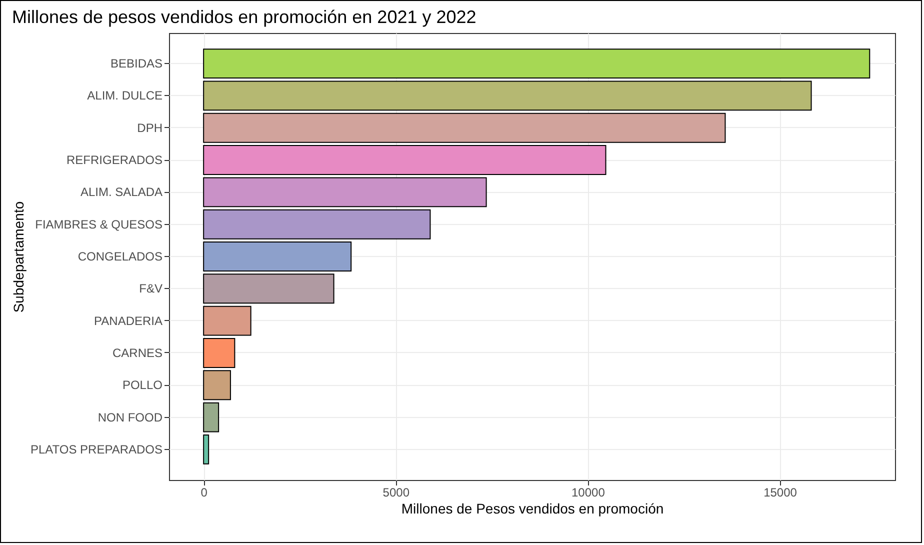 The width and height of the screenshot is (924, 545). What do you see at coordinates (130, 417) in the screenshot?
I see `y-tick-label: NON FOOD` at bounding box center [130, 417].